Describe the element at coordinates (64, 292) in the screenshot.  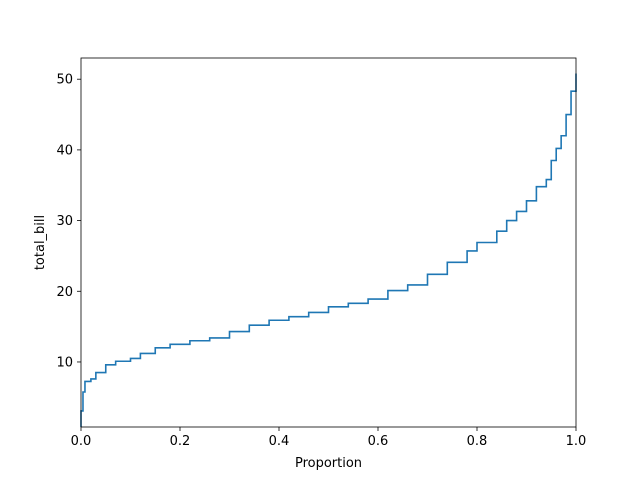
I see `y-tick-label: 20` at that location.